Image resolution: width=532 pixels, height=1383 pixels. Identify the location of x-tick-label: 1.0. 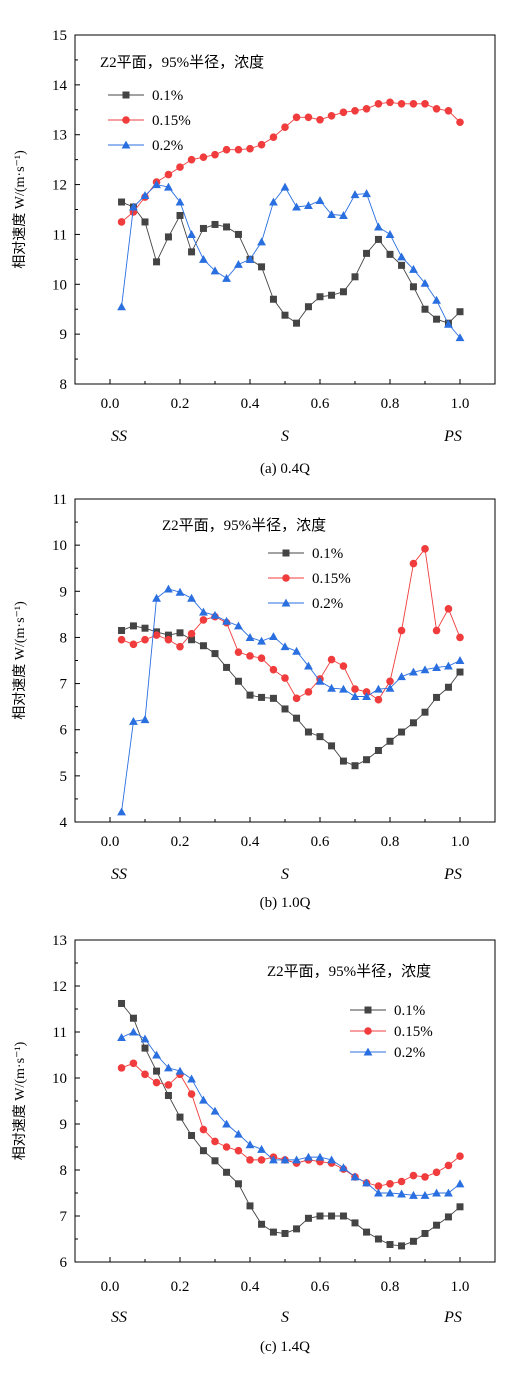
(460, 1287).